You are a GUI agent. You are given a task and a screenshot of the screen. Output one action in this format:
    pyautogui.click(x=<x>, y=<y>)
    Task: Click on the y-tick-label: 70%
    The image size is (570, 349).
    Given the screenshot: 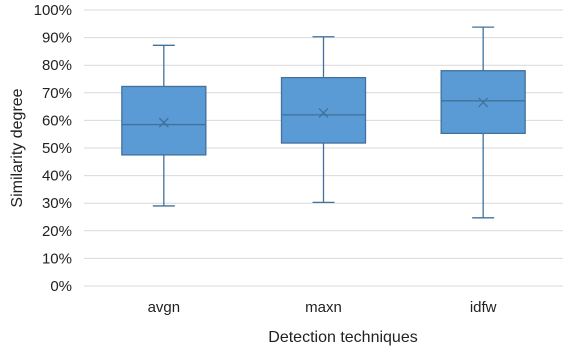 What is the action you would take?
    pyautogui.click(x=57, y=93)
    